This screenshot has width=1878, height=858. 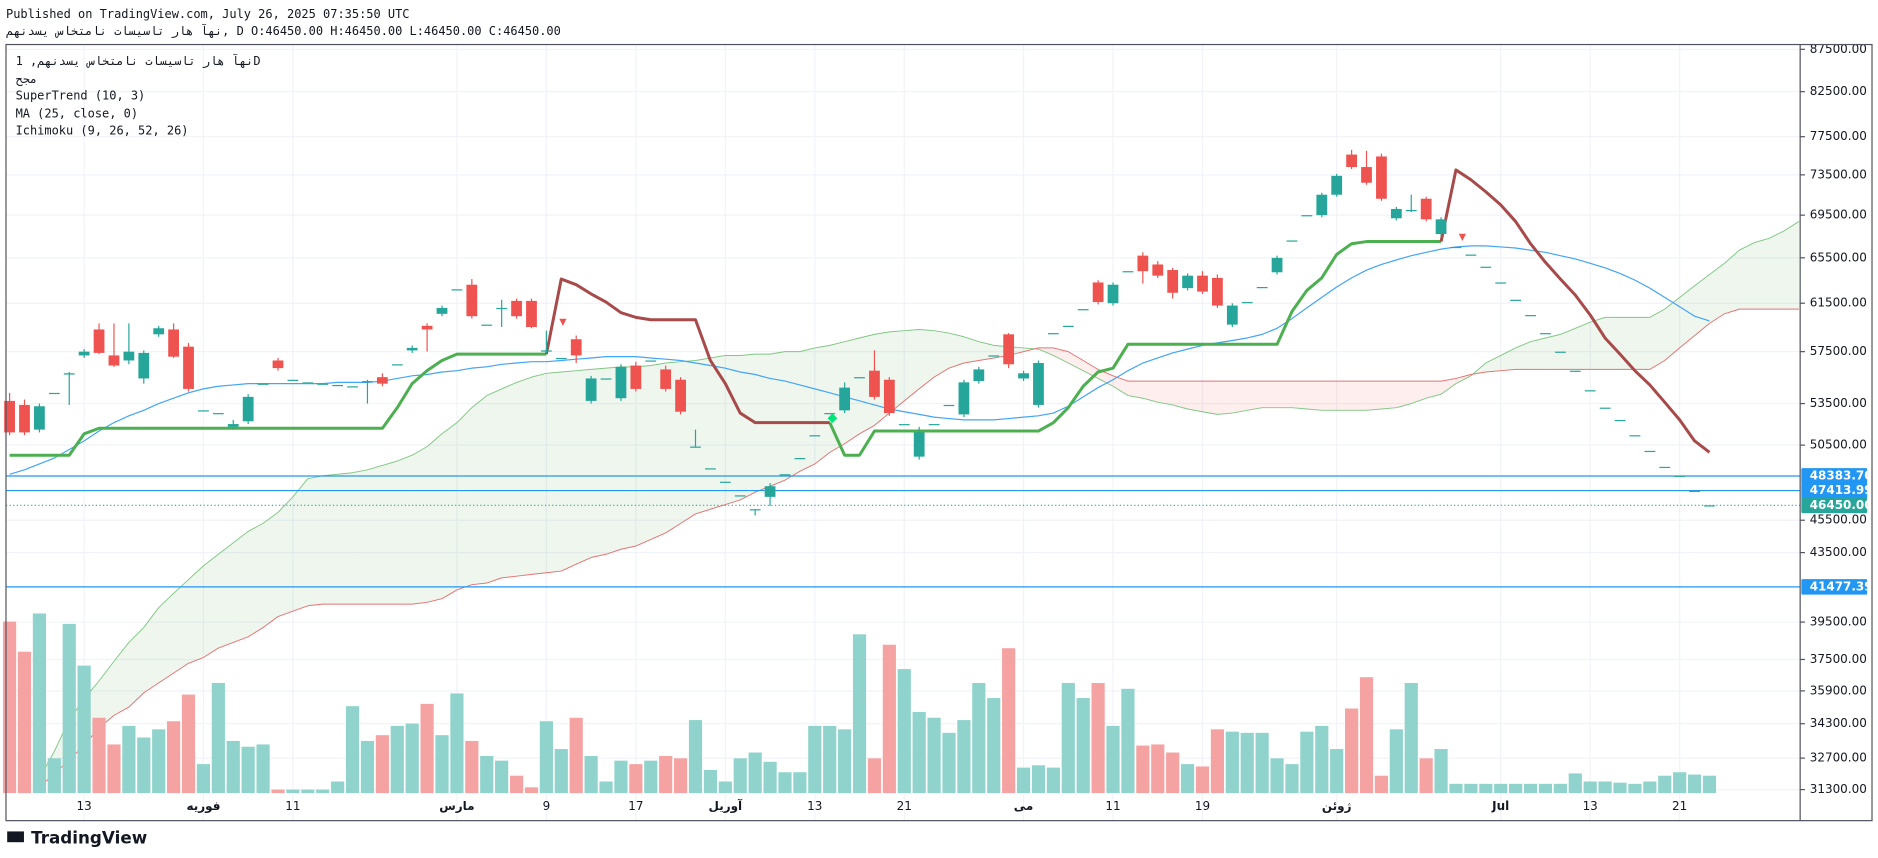 What do you see at coordinates (1838, 659) in the screenshot?
I see `y-tick-label: 37500.00` at bounding box center [1838, 659].